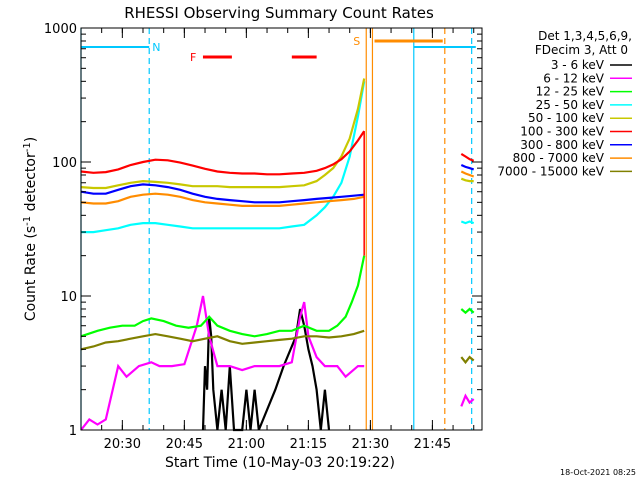 The width and height of the screenshot is (640, 480). I want to click on flag-label: S, so click(356, 41).